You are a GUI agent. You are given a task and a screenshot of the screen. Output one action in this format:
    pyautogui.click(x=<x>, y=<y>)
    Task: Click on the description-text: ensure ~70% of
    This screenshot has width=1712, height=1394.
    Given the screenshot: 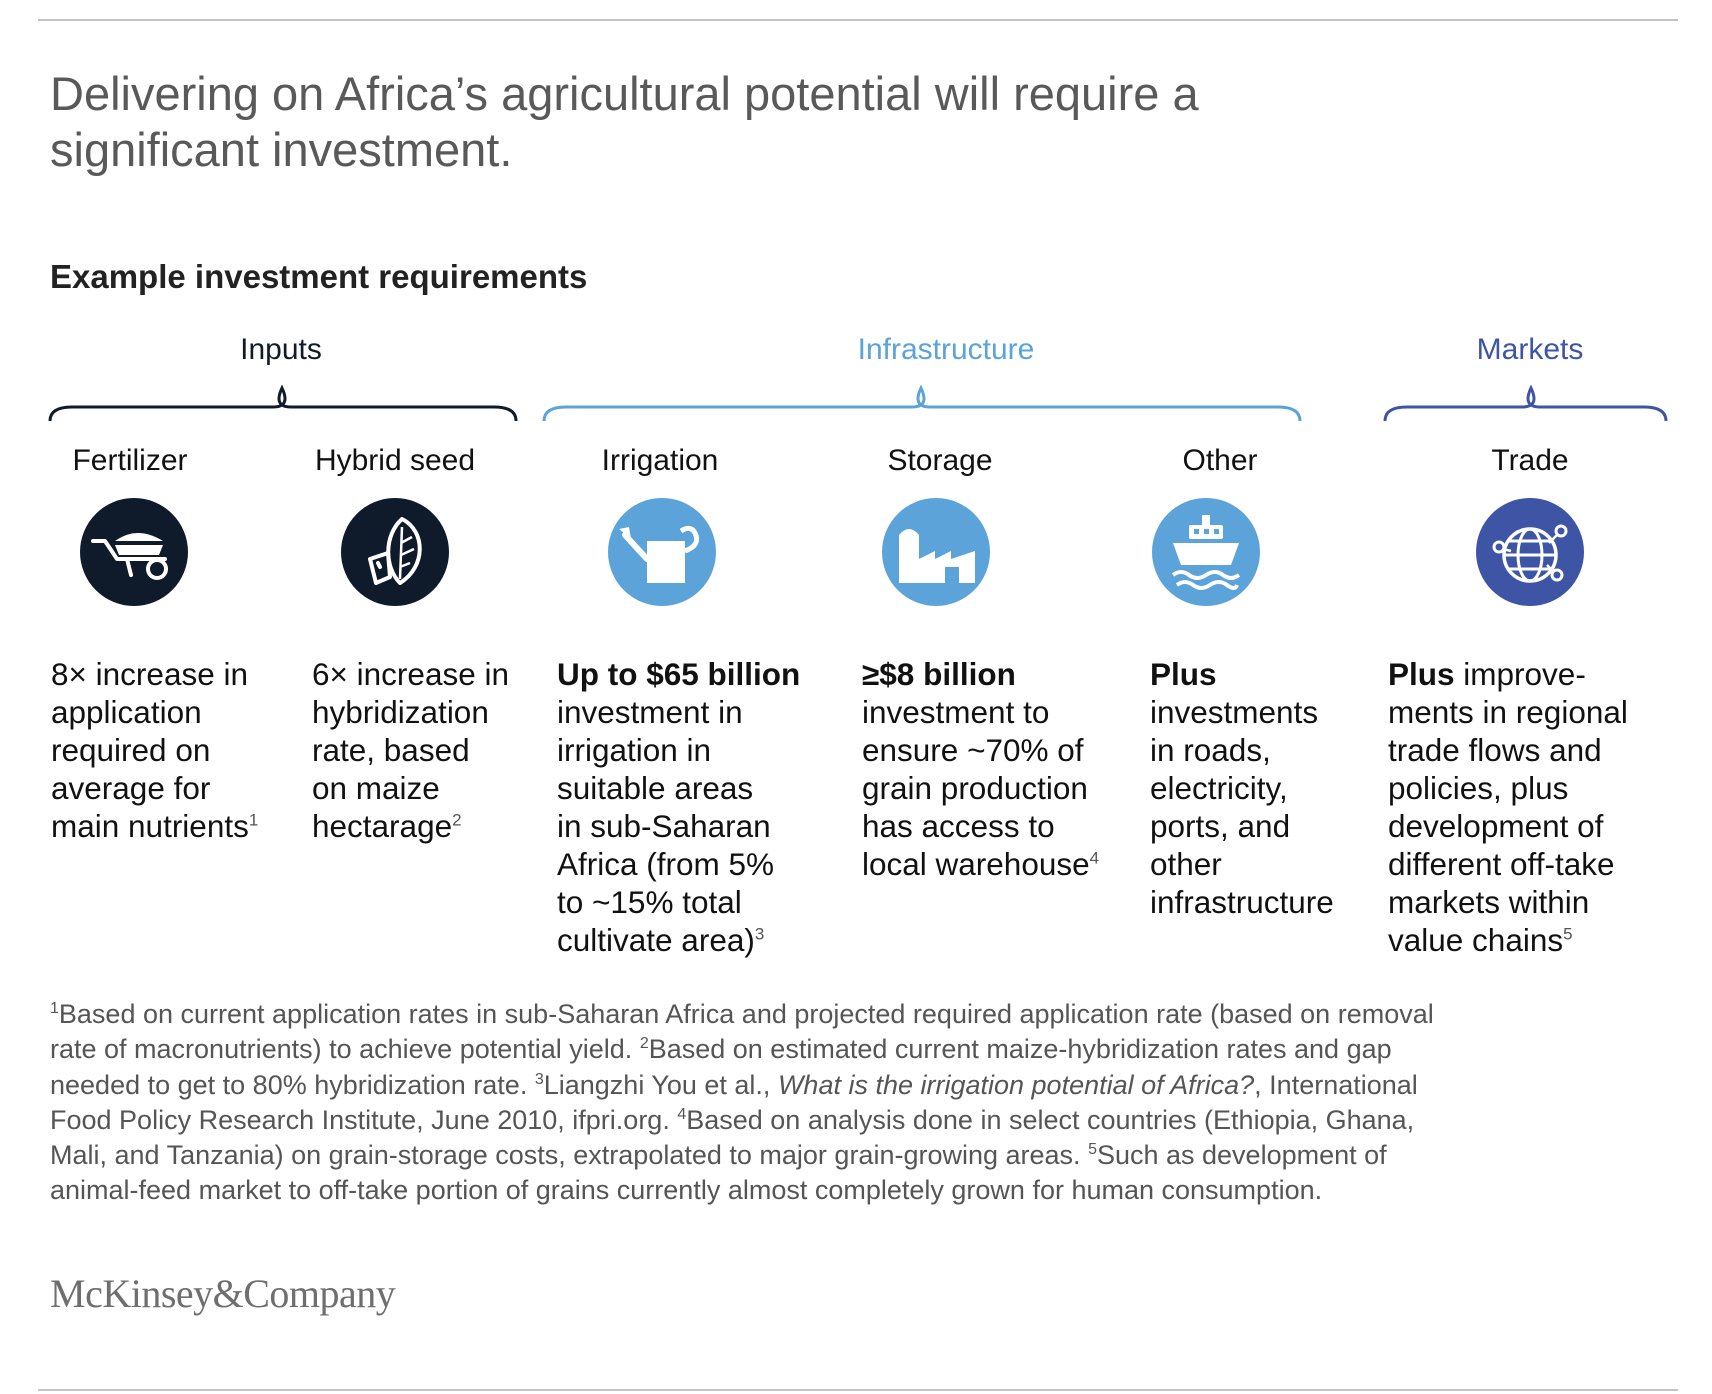 What is the action you would take?
    pyautogui.click(x=973, y=750)
    